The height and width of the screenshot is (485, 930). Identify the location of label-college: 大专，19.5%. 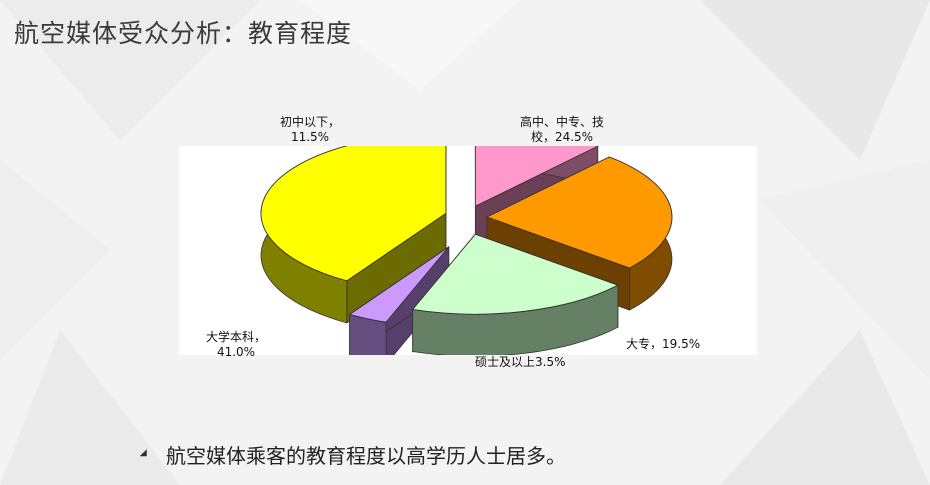
(663, 344).